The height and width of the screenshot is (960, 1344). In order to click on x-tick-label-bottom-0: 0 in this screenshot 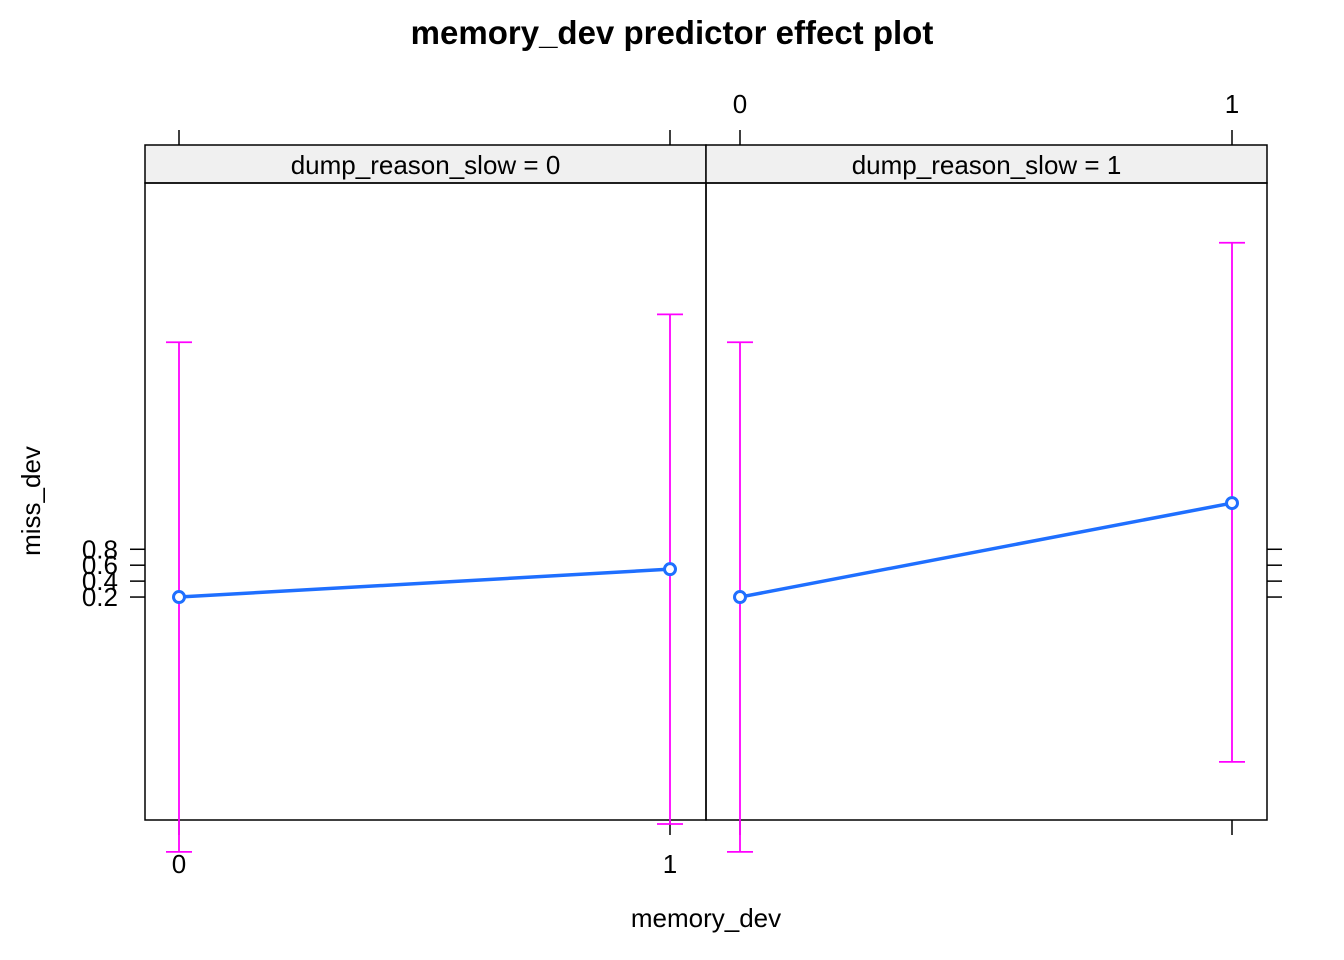, I will do `click(179, 864)`.